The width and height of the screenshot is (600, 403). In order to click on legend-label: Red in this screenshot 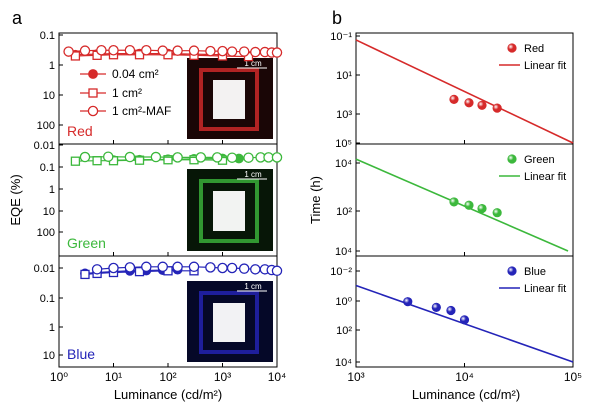, I will do `click(534, 49)`.